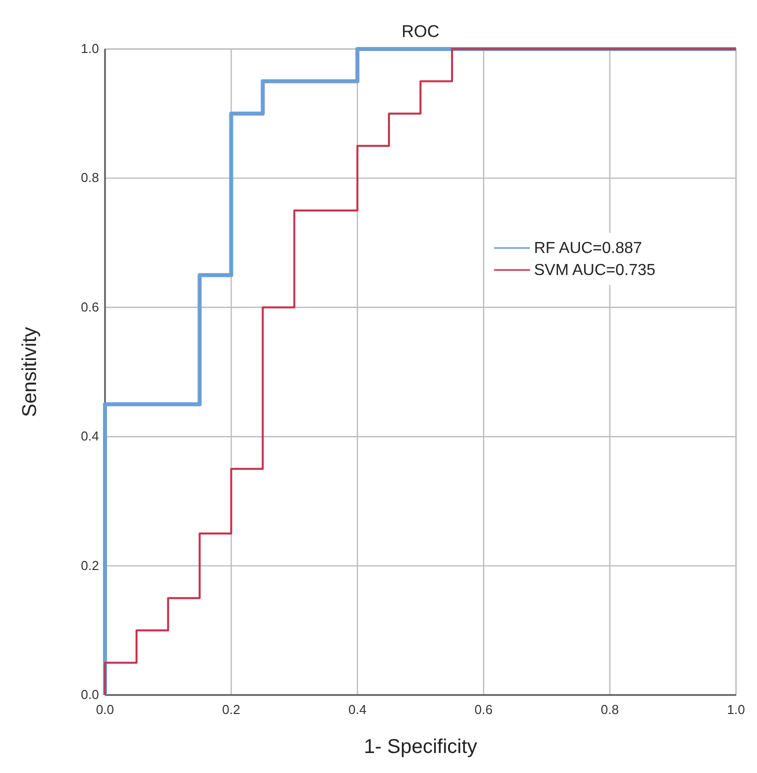  I want to click on x-tick-label: 0.0, so click(105, 709).